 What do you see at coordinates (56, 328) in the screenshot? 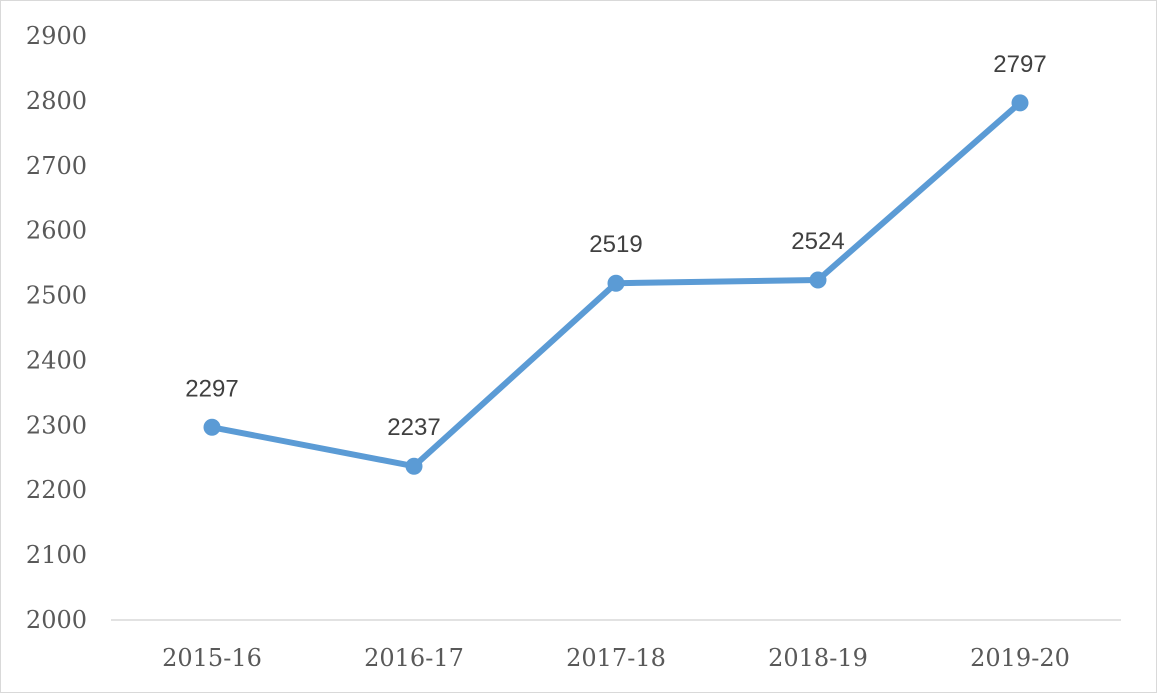
I see `y-axis: 2000 2100 2200 2300 2400 2500 2600 2700 2800 2900` at bounding box center [56, 328].